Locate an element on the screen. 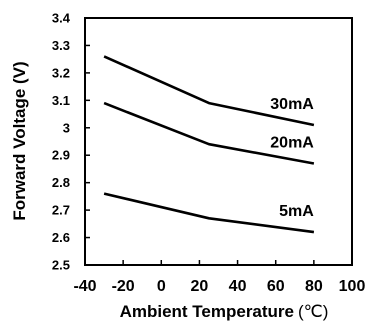 The image size is (380, 324). series-label-5mA: 5mA is located at coordinates (296, 211).